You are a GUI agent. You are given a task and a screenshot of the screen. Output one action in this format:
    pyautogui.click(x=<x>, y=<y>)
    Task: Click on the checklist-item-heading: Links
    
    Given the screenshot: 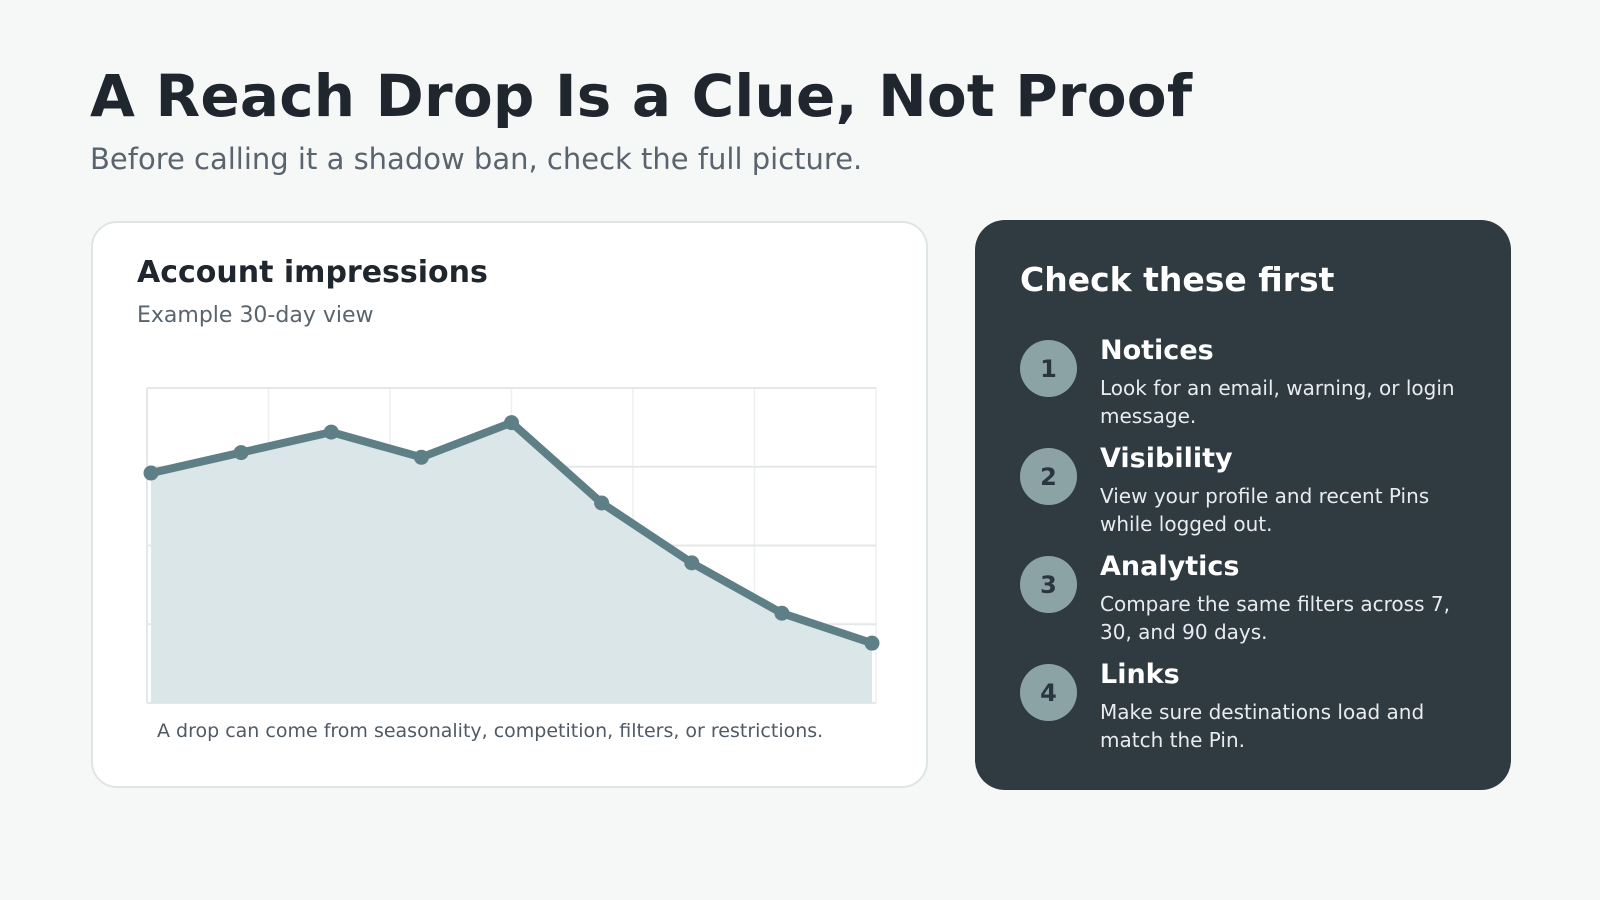 What is the action you would take?
    pyautogui.click(x=1140, y=674)
    